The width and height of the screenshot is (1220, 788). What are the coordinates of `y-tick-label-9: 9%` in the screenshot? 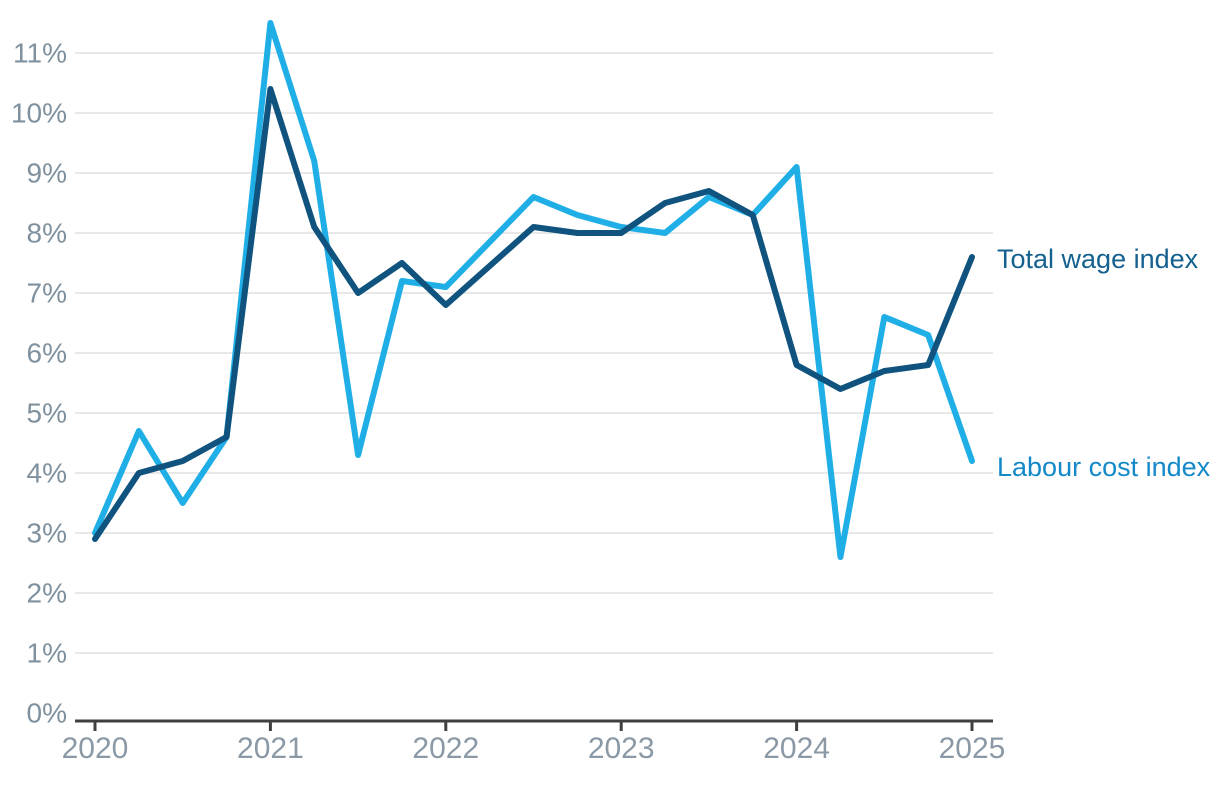 It's located at (47, 173).